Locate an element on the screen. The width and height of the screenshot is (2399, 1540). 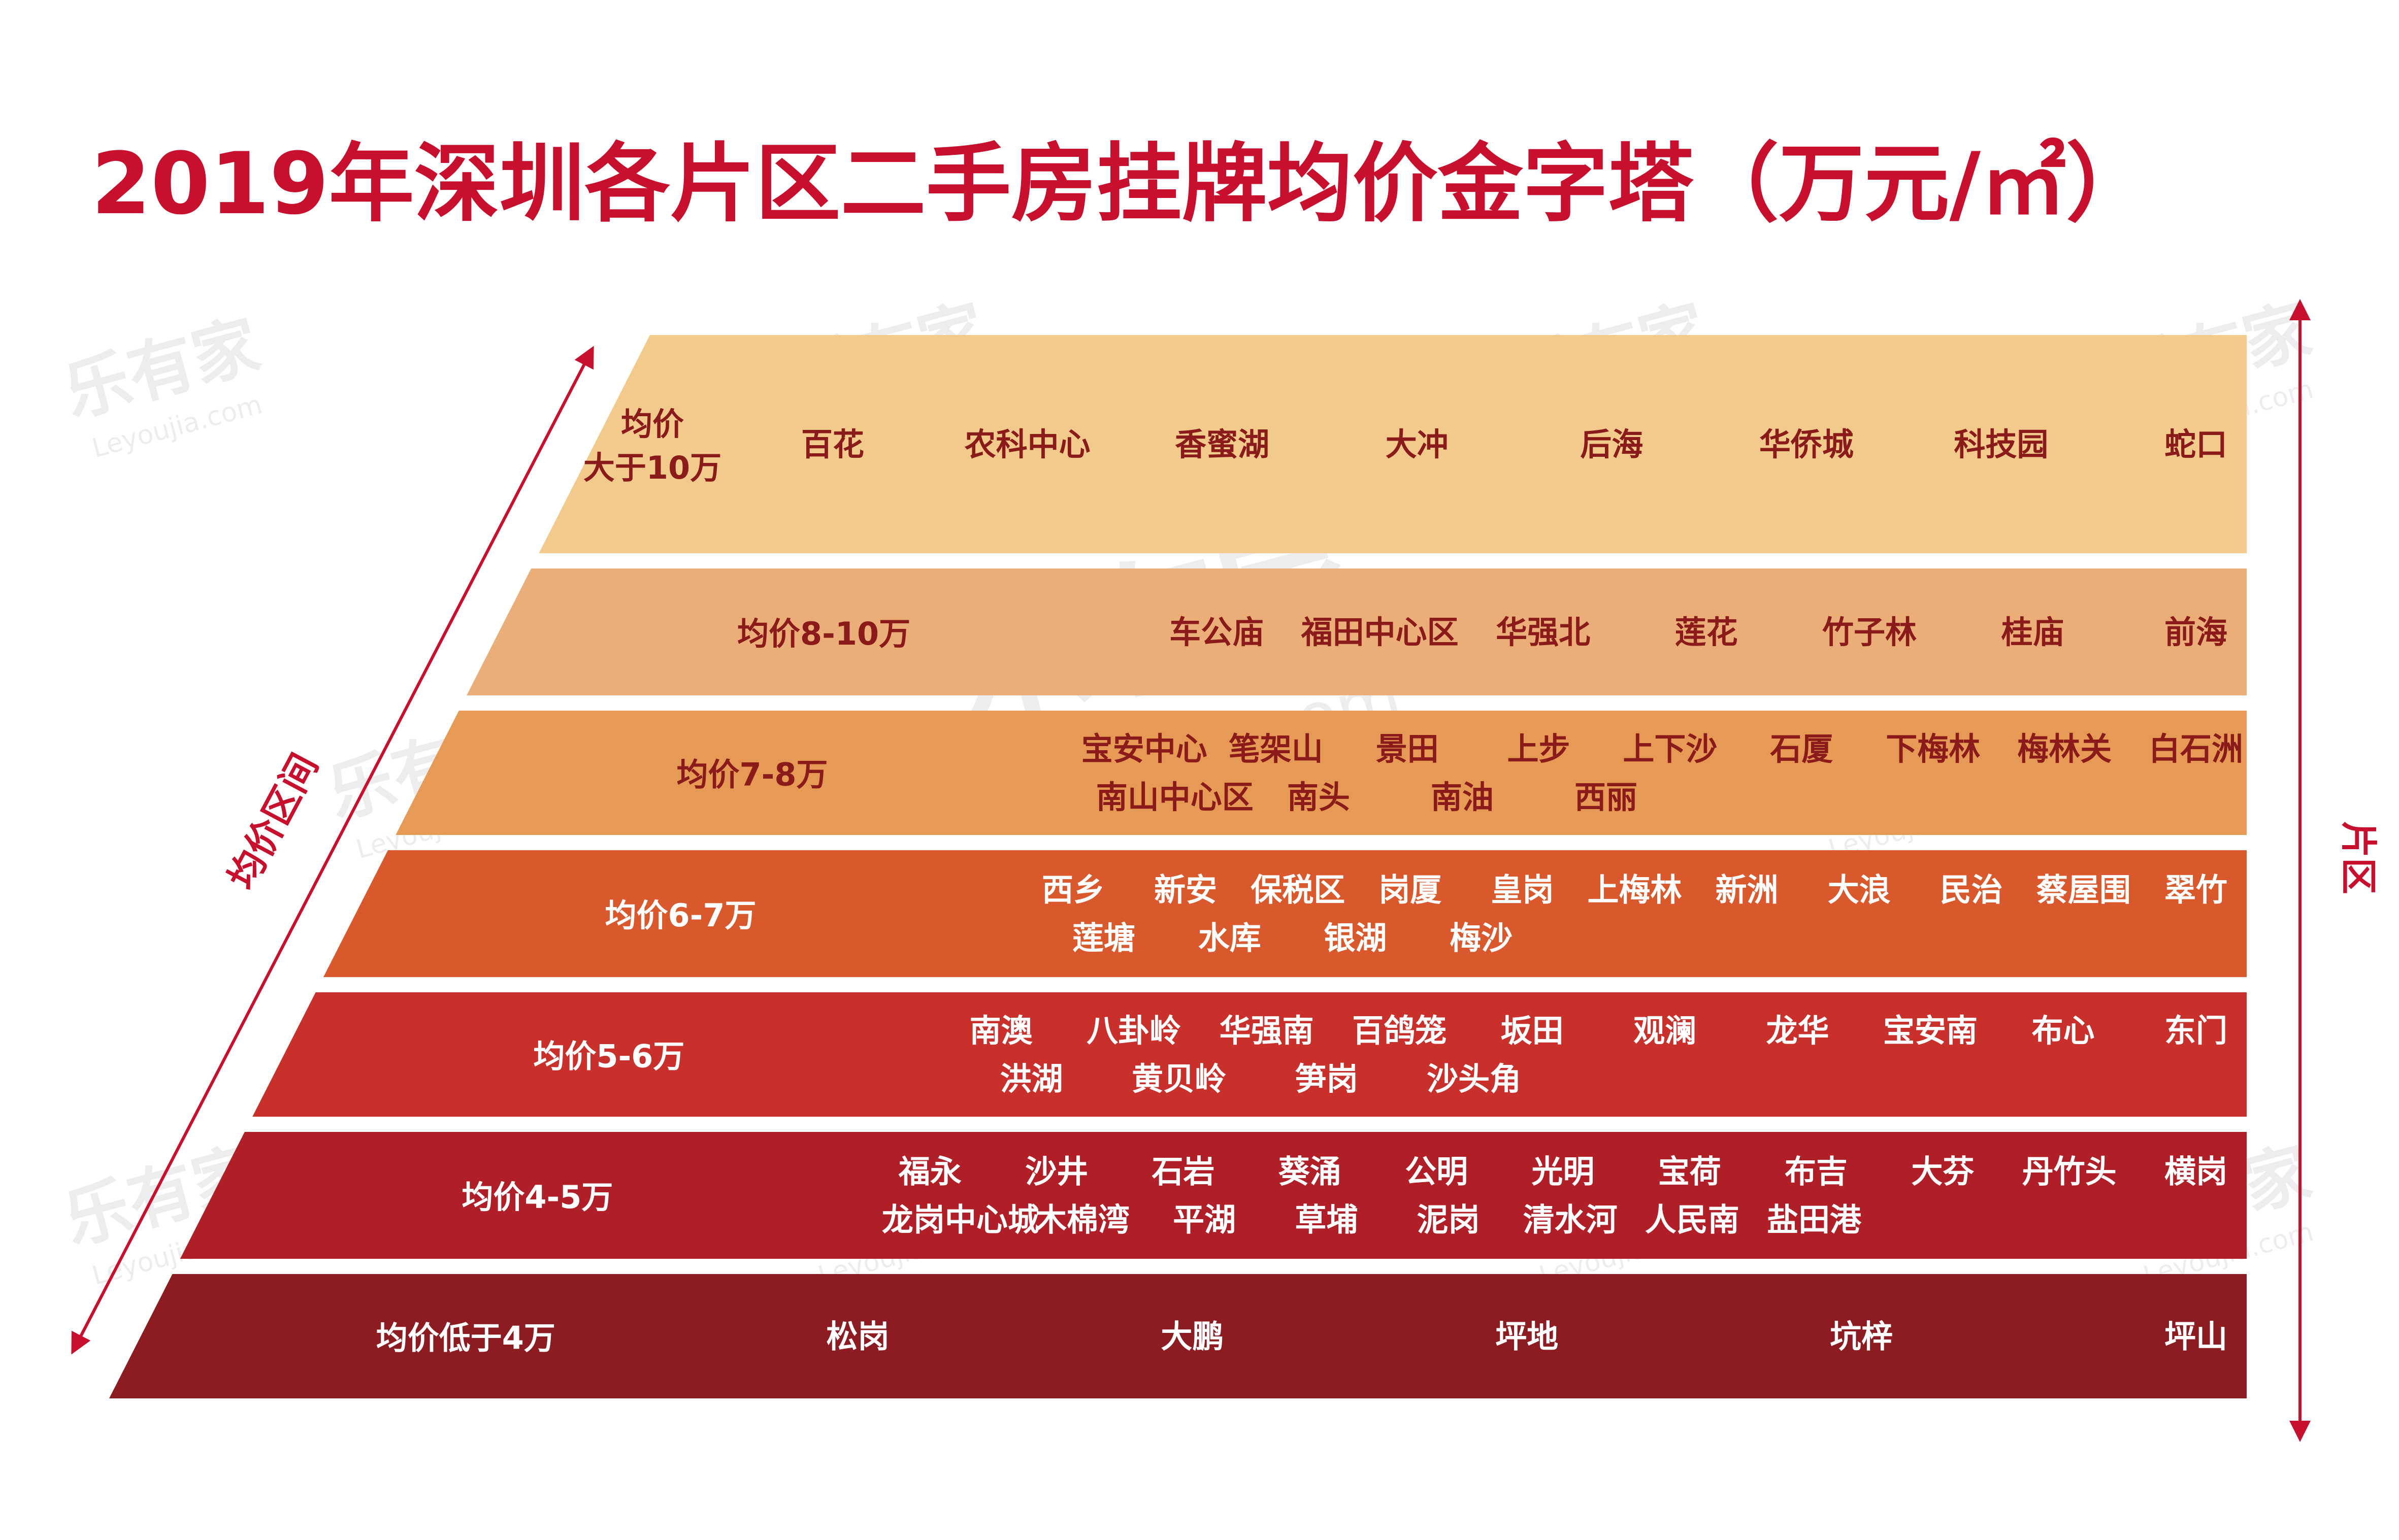
area-name: 宝荷 is located at coordinates (1689, 1171).